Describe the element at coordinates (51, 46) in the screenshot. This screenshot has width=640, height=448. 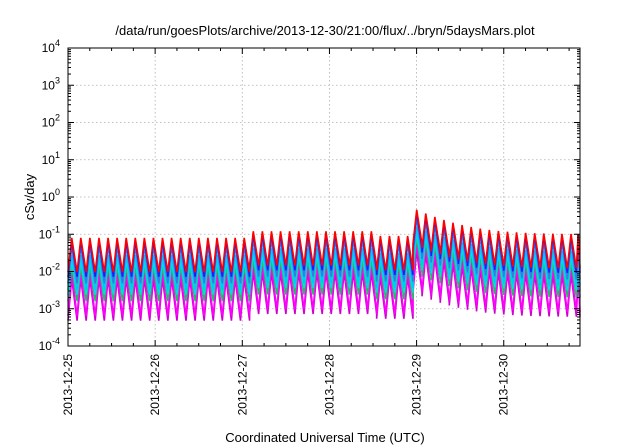
I see `y-tick-label: 10⁴` at that location.